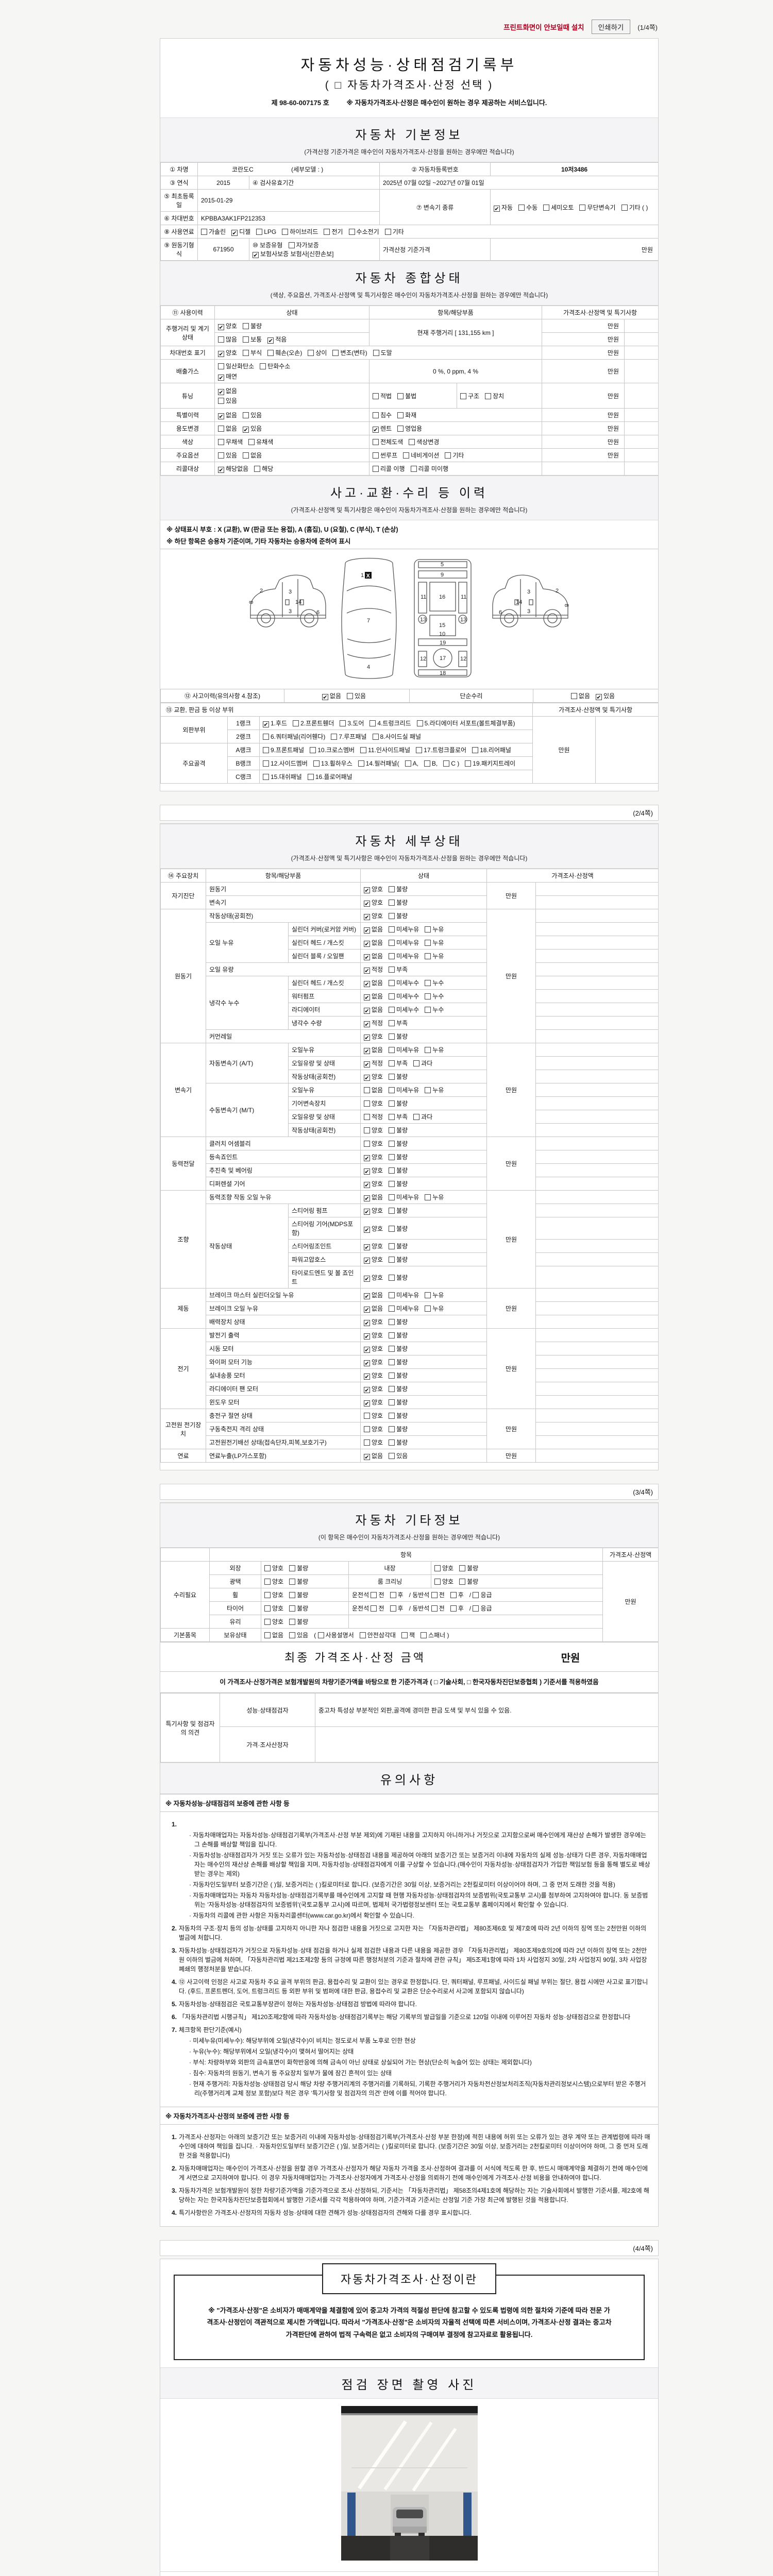 The width and height of the screenshot is (773, 2576). Describe the element at coordinates (463, 396) in the screenshot. I see `checkbox-구조` at that location.